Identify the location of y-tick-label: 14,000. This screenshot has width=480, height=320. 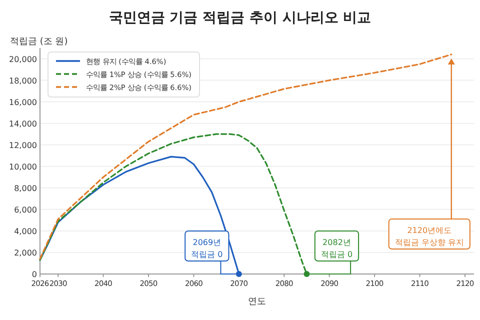
(23, 123).